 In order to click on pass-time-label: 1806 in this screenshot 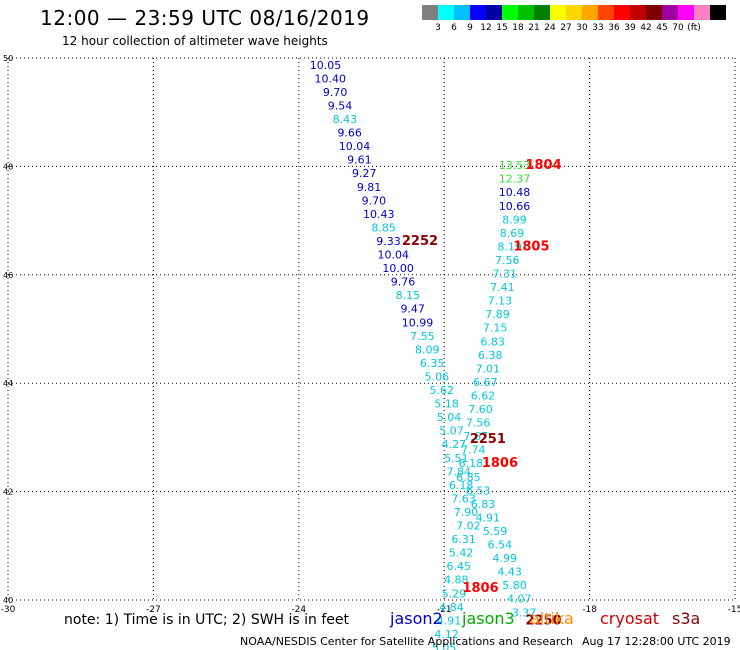, I will do `click(480, 588)`.